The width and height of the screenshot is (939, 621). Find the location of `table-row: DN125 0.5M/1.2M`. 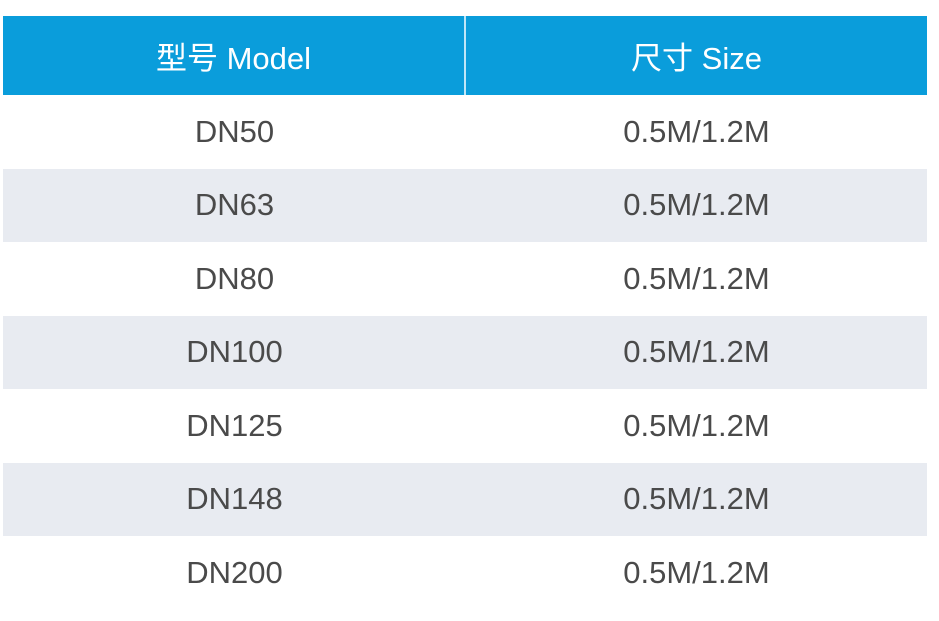

table-row: DN125 0.5M/1.2M is located at coordinates (465, 426).